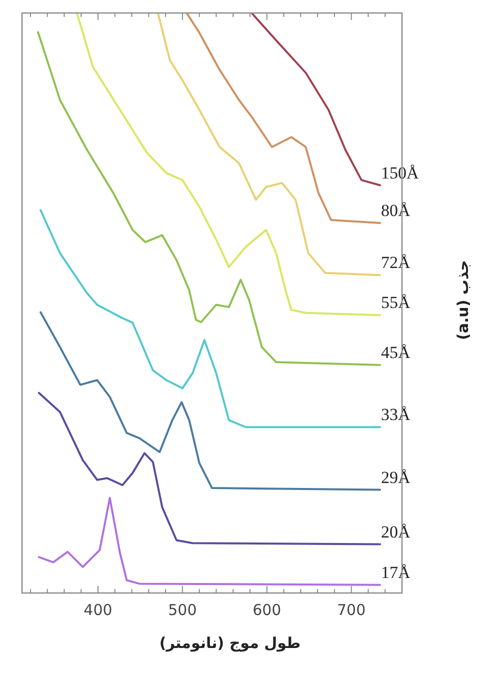  I want to click on x-tick-label: 600, so click(267, 610).